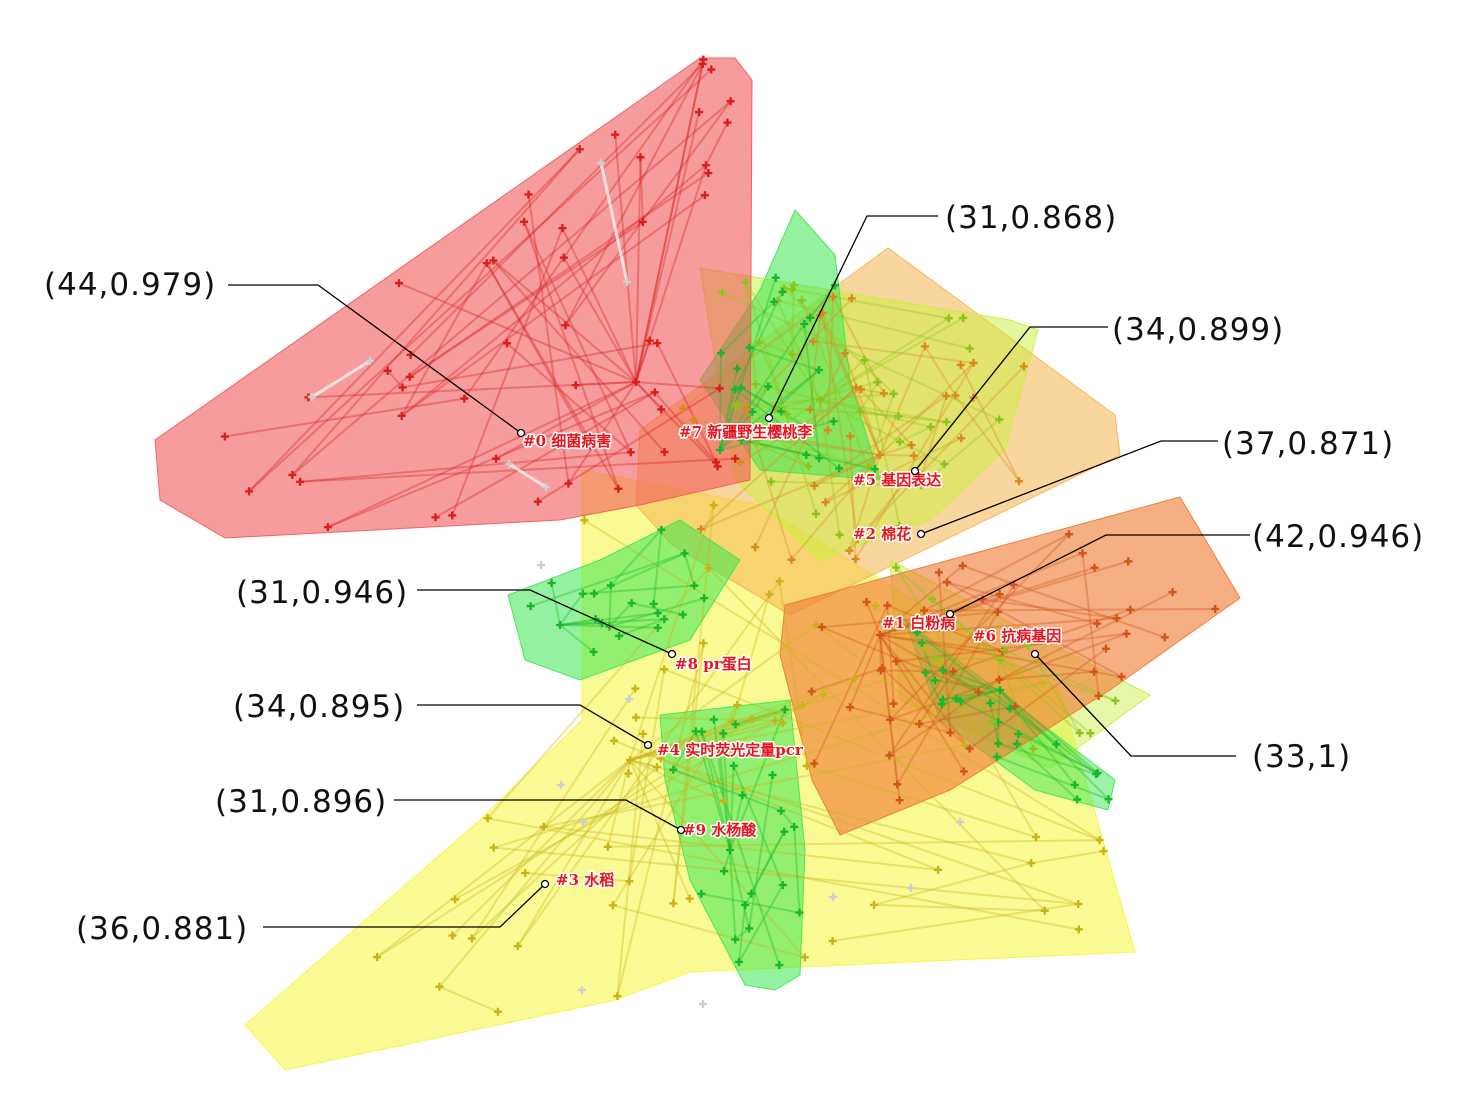 The image size is (1458, 1118). What do you see at coordinates (319, 707) in the screenshot?
I see `callout-4: (34,0.895)` at bounding box center [319, 707].